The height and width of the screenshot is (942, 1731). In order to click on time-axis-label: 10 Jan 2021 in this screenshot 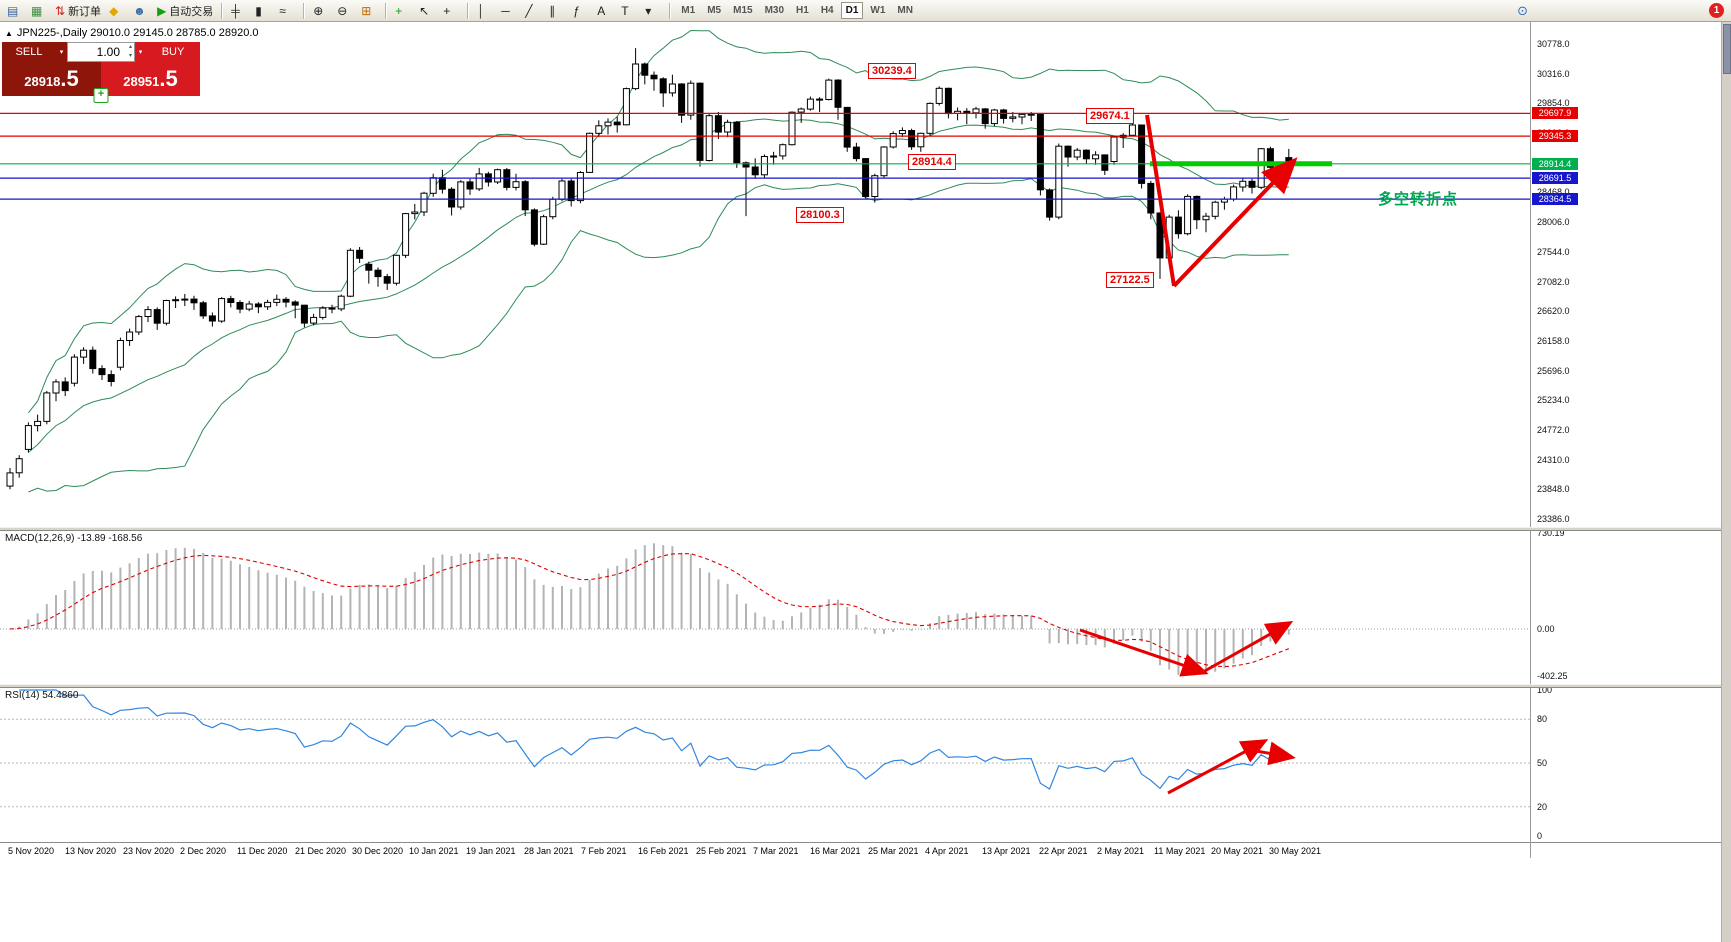, I will do `click(434, 851)`.